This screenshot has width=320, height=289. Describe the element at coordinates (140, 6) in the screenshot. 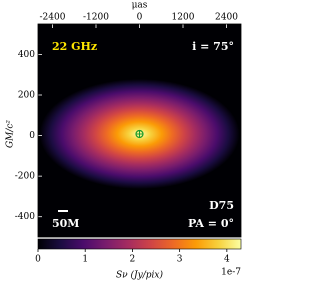

I see `x-axis-label: μas` at that location.